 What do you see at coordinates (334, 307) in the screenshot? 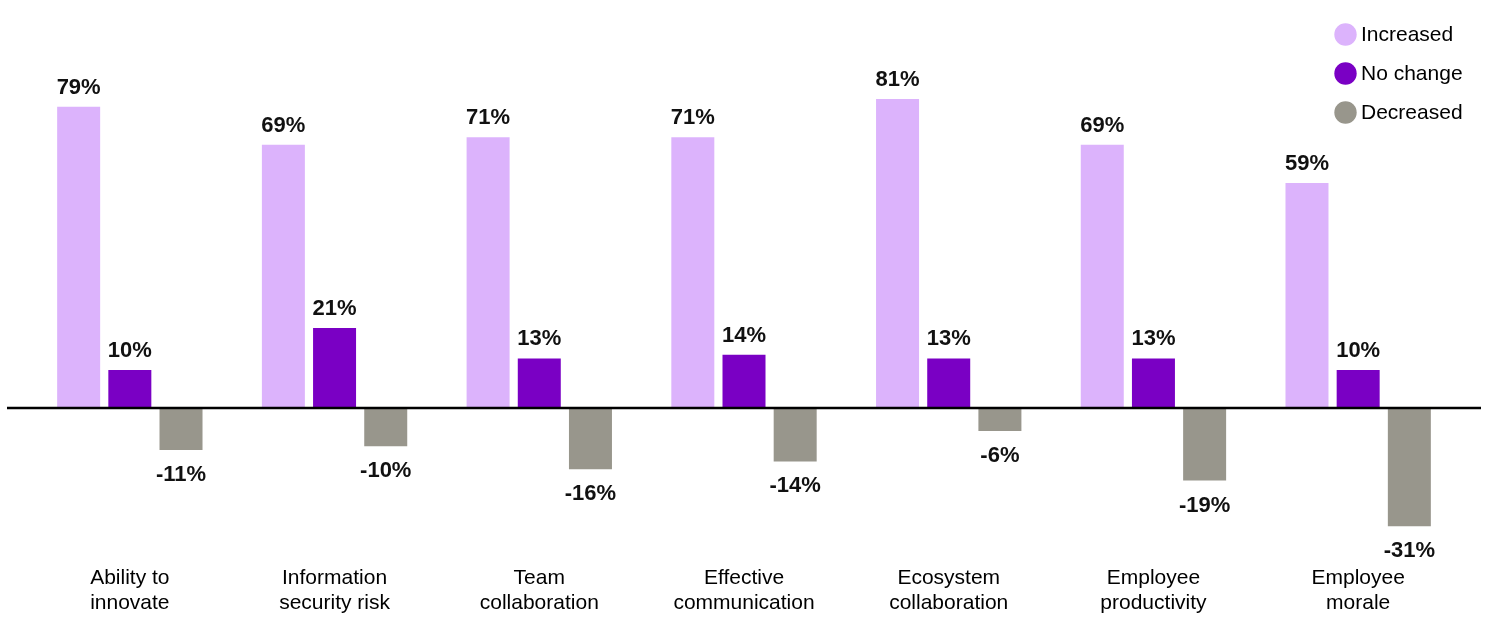
I see `data-label: 21%` at bounding box center [334, 307].